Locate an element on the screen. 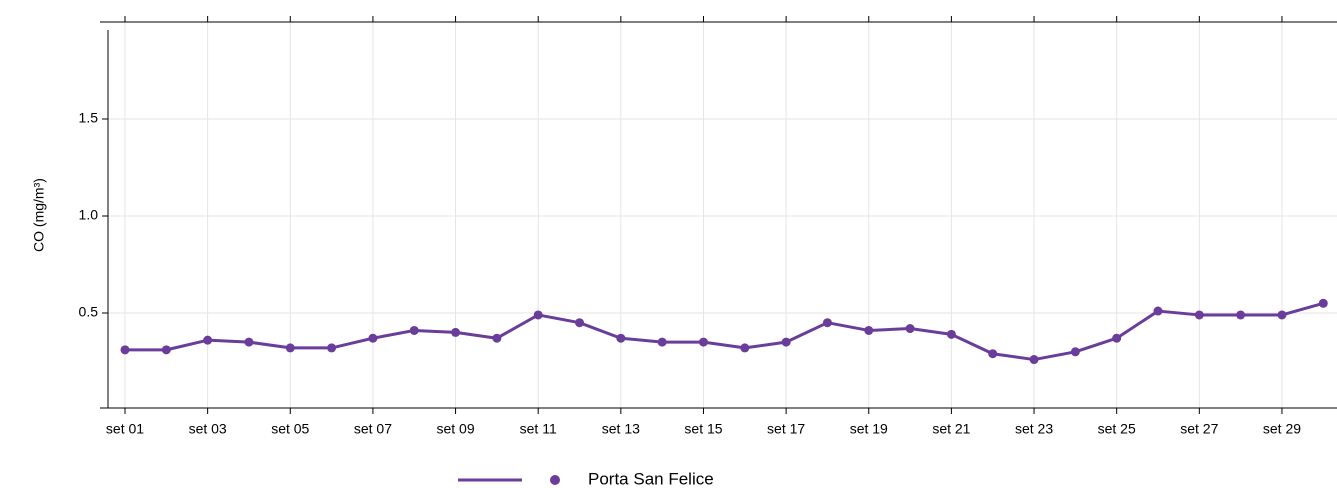  x-tick-label: set 03 is located at coordinates (208, 429).